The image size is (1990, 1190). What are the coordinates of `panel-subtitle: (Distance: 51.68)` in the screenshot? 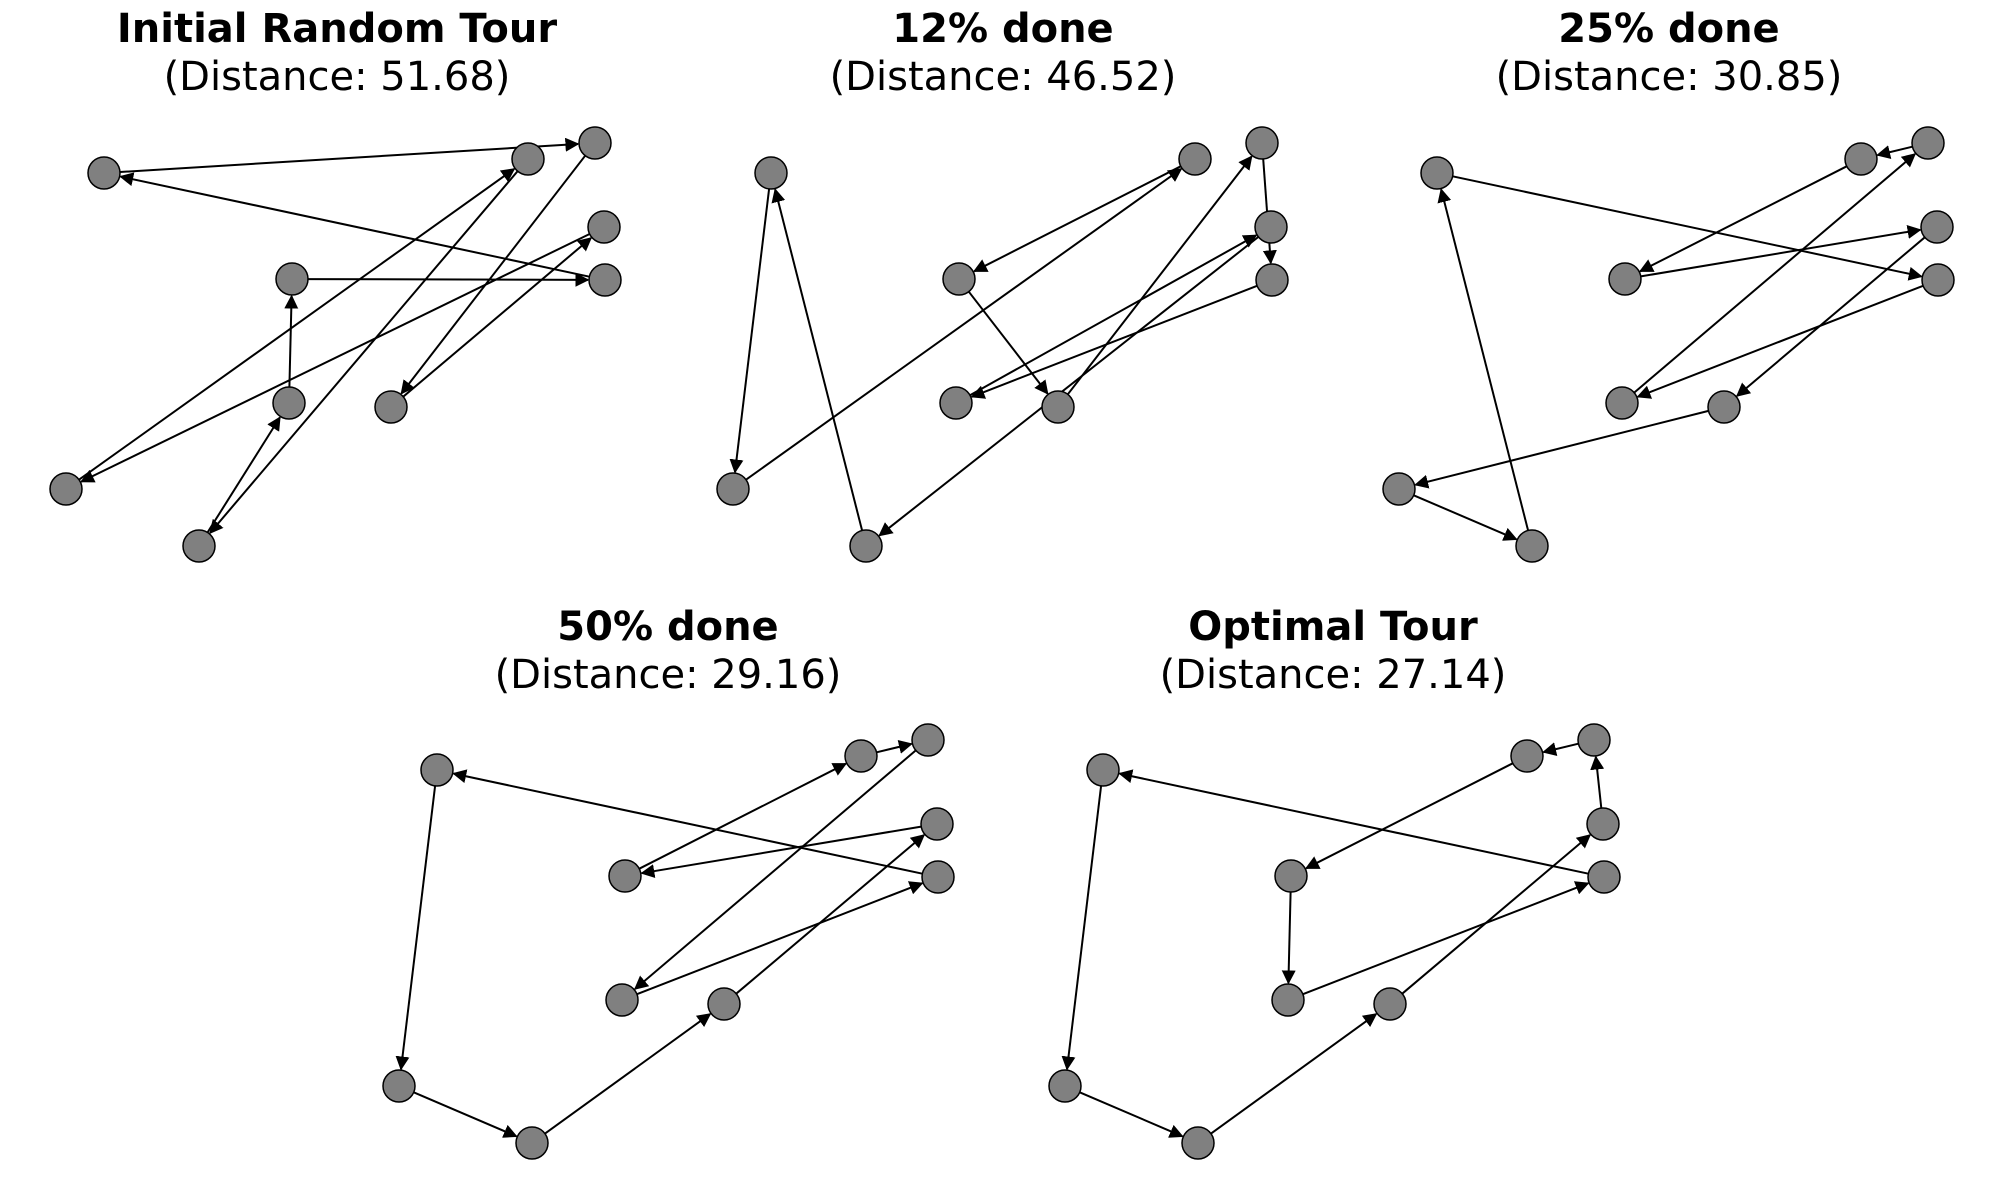 It's located at (337, 77).